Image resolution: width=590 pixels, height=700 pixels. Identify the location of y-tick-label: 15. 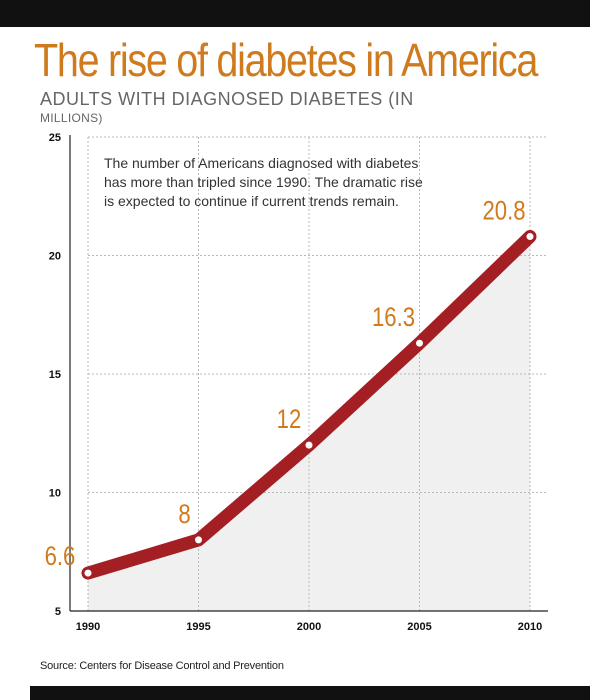
(55, 375).